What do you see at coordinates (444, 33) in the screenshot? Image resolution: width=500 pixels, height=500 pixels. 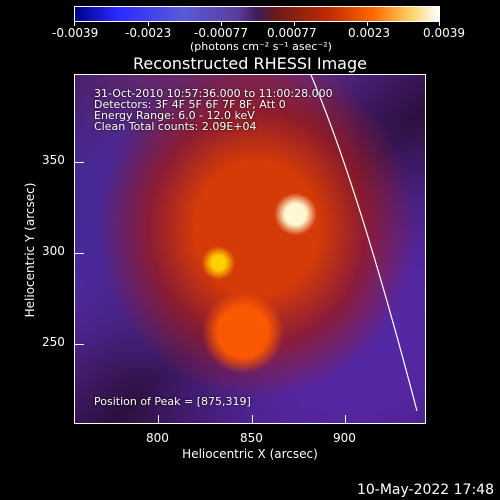 I see `colorbar-tick-label: 0.0039` at bounding box center [444, 33].